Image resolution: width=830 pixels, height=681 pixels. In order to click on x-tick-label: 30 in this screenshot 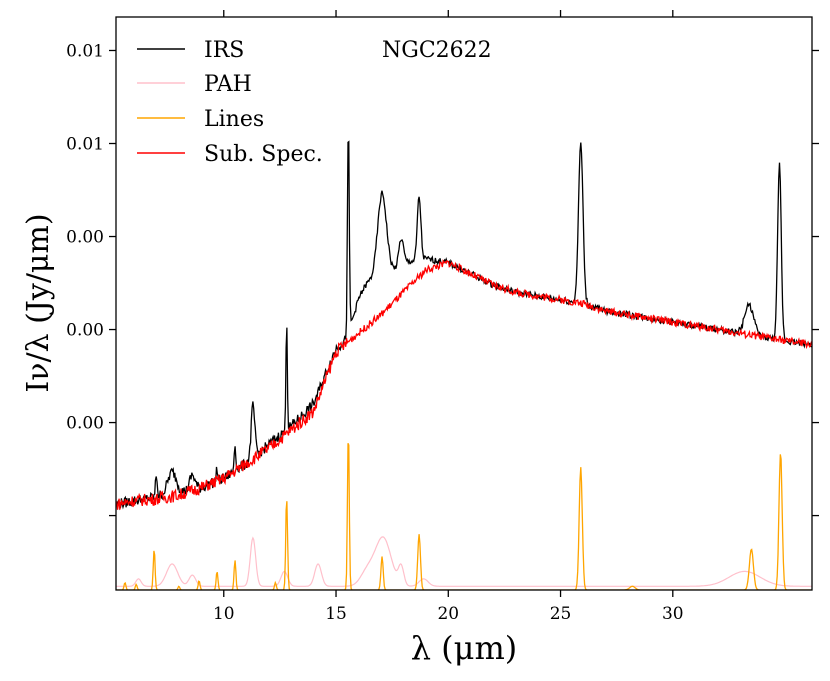, I will do `click(673, 614)`.